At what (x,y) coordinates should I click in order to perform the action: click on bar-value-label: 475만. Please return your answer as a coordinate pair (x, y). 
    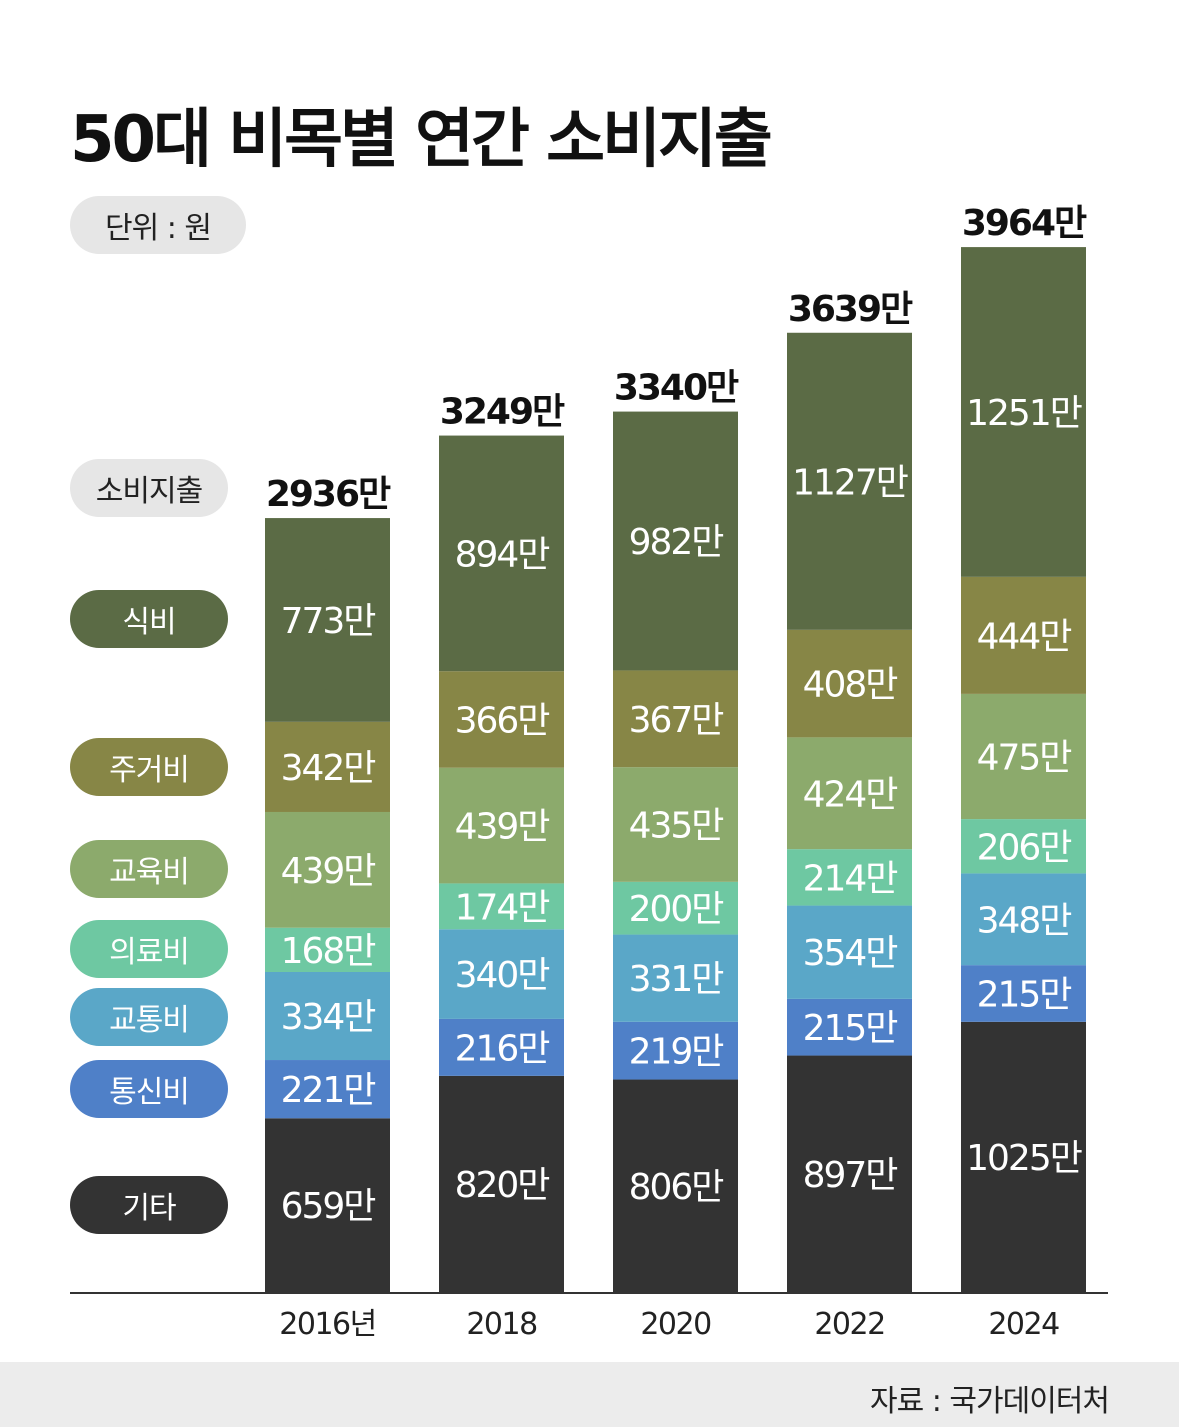
    Looking at the image, I should click on (1024, 757).